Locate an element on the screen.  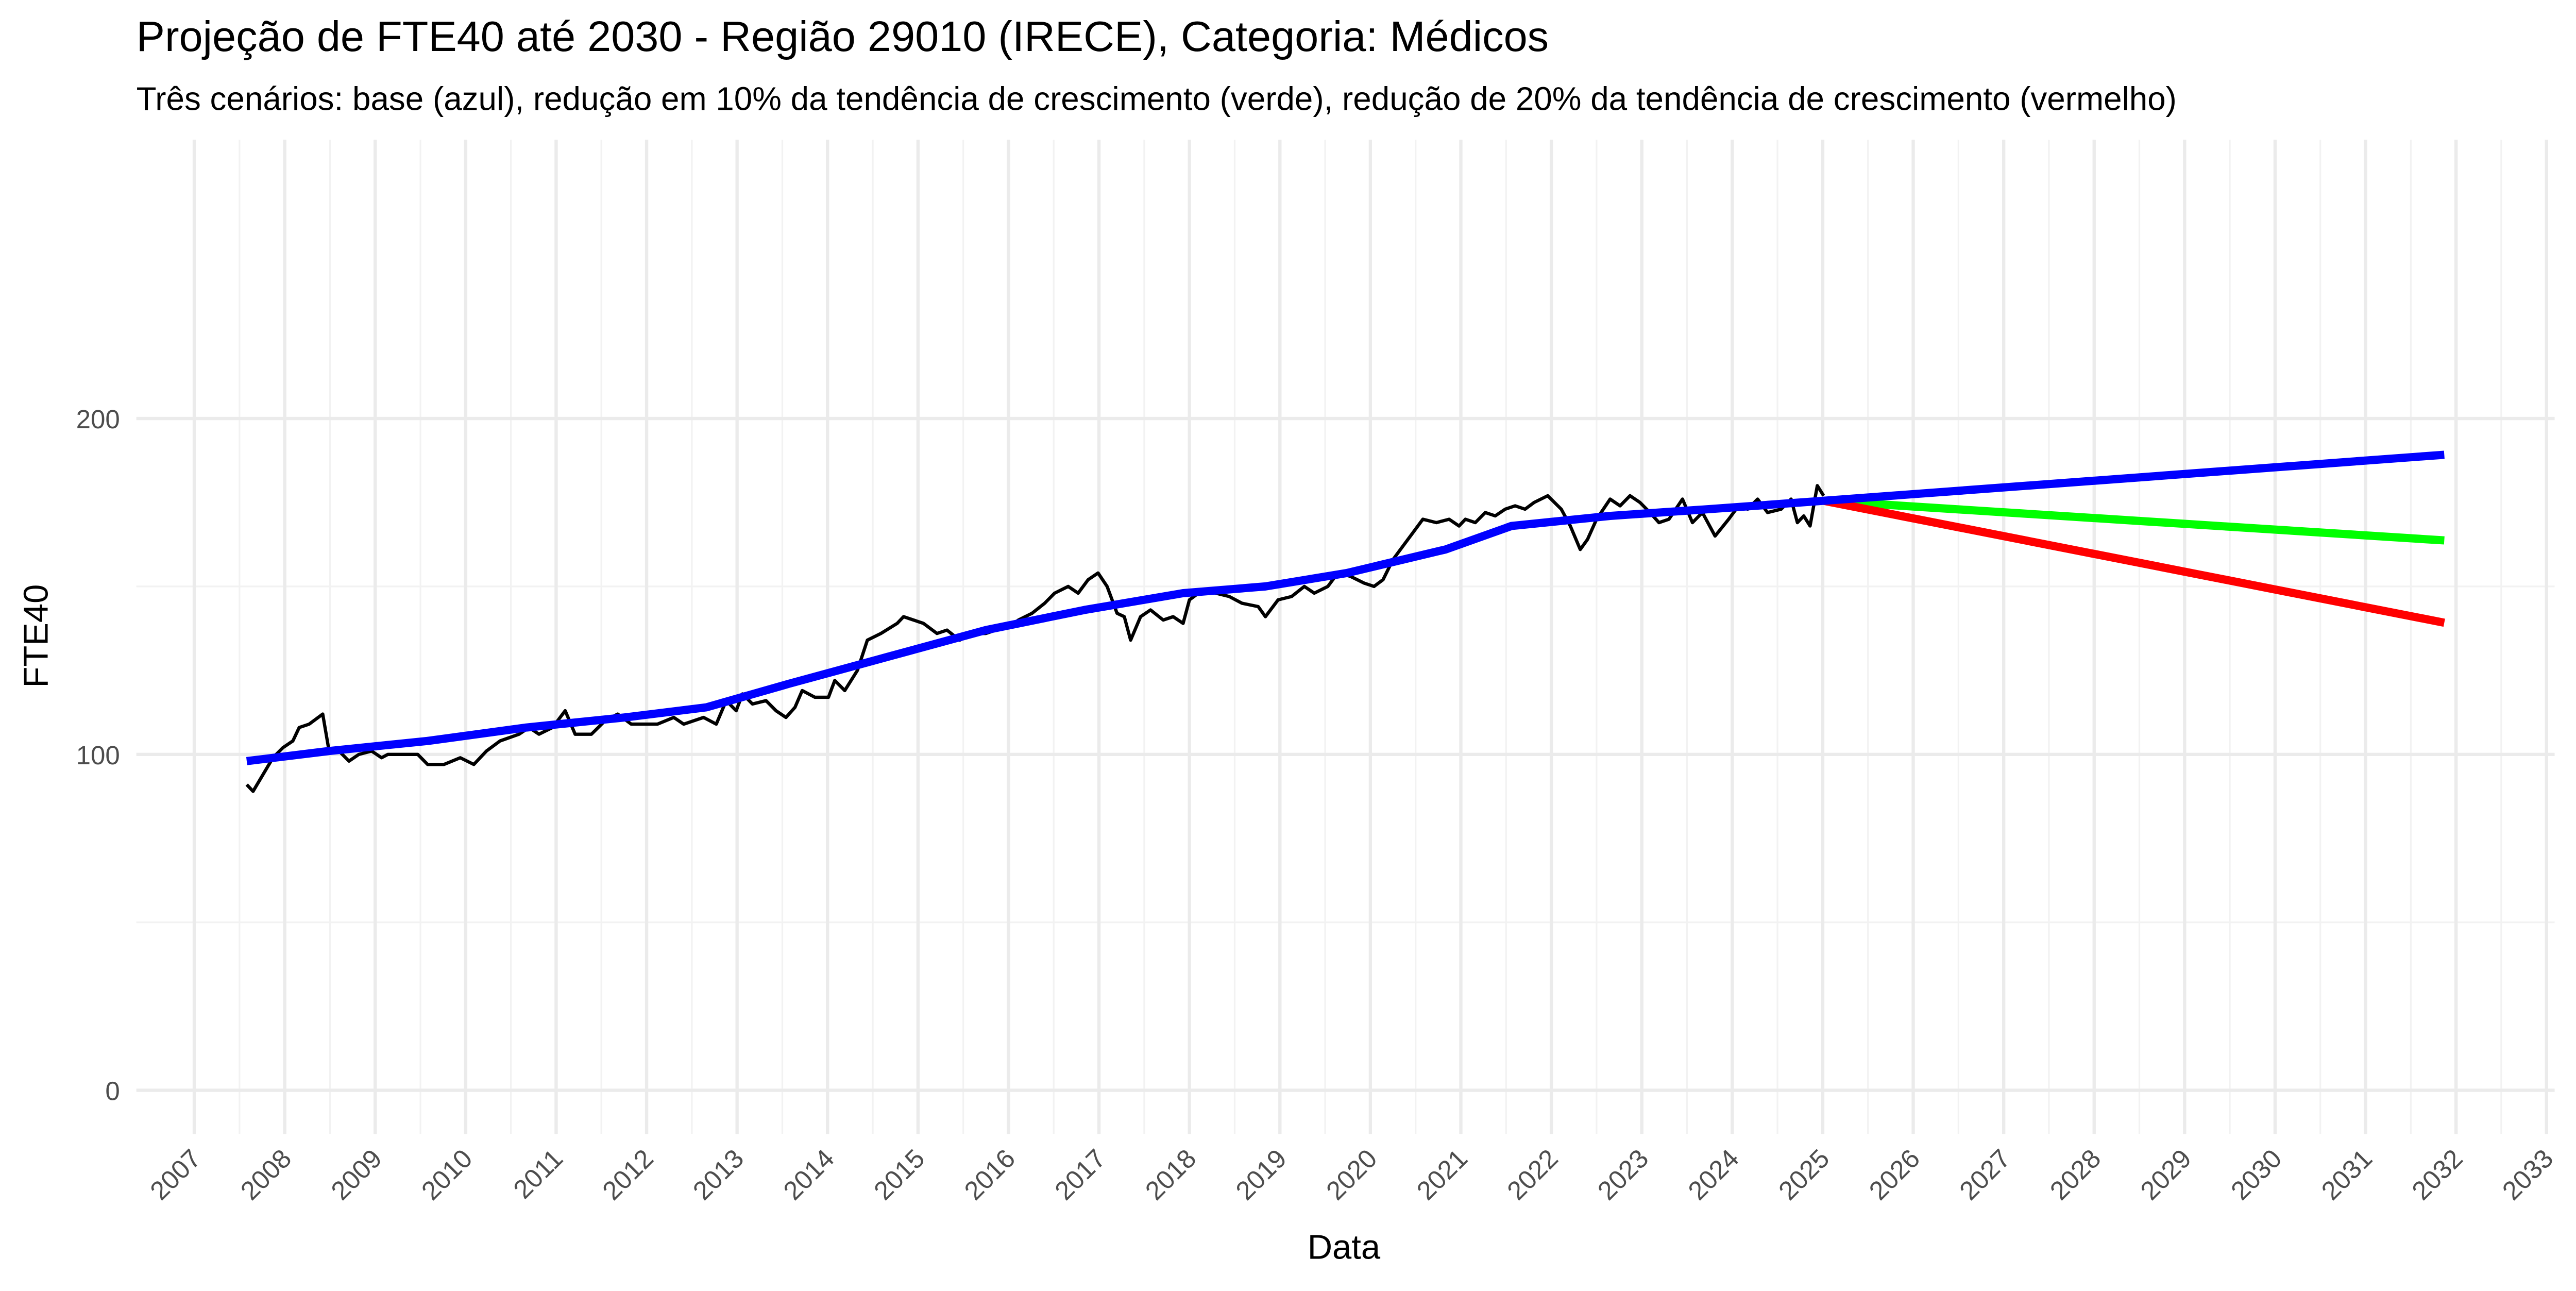
x-tick-label: 2013 is located at coordinates (718, 1175).